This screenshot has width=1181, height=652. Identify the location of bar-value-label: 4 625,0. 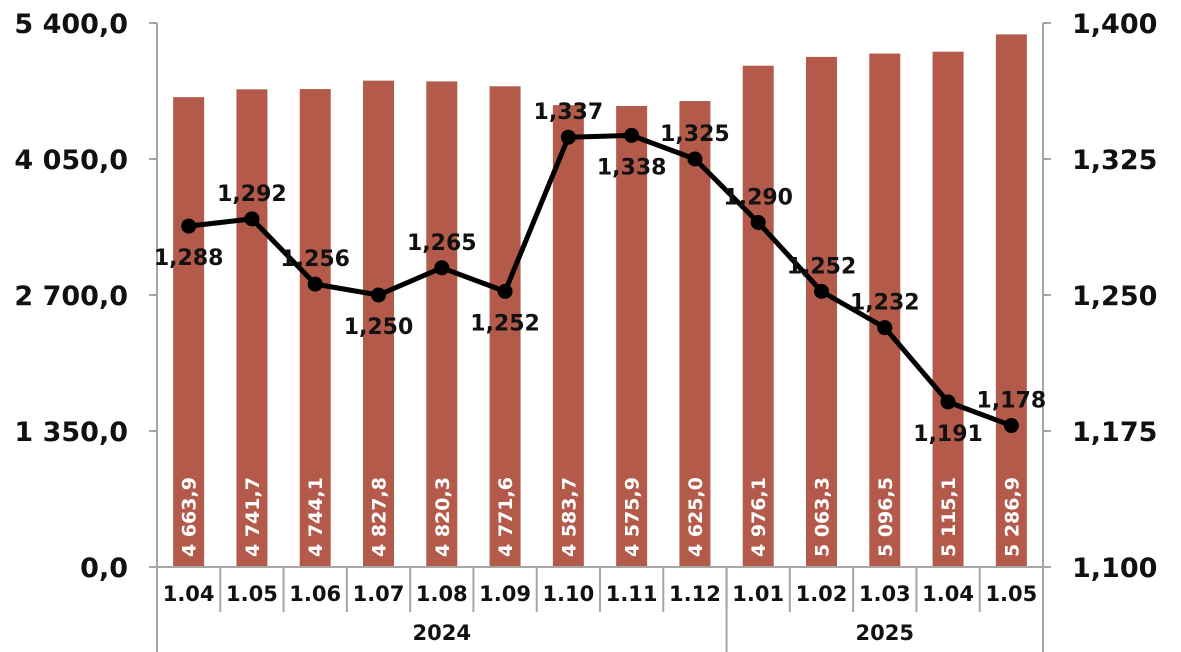
(696, 517).